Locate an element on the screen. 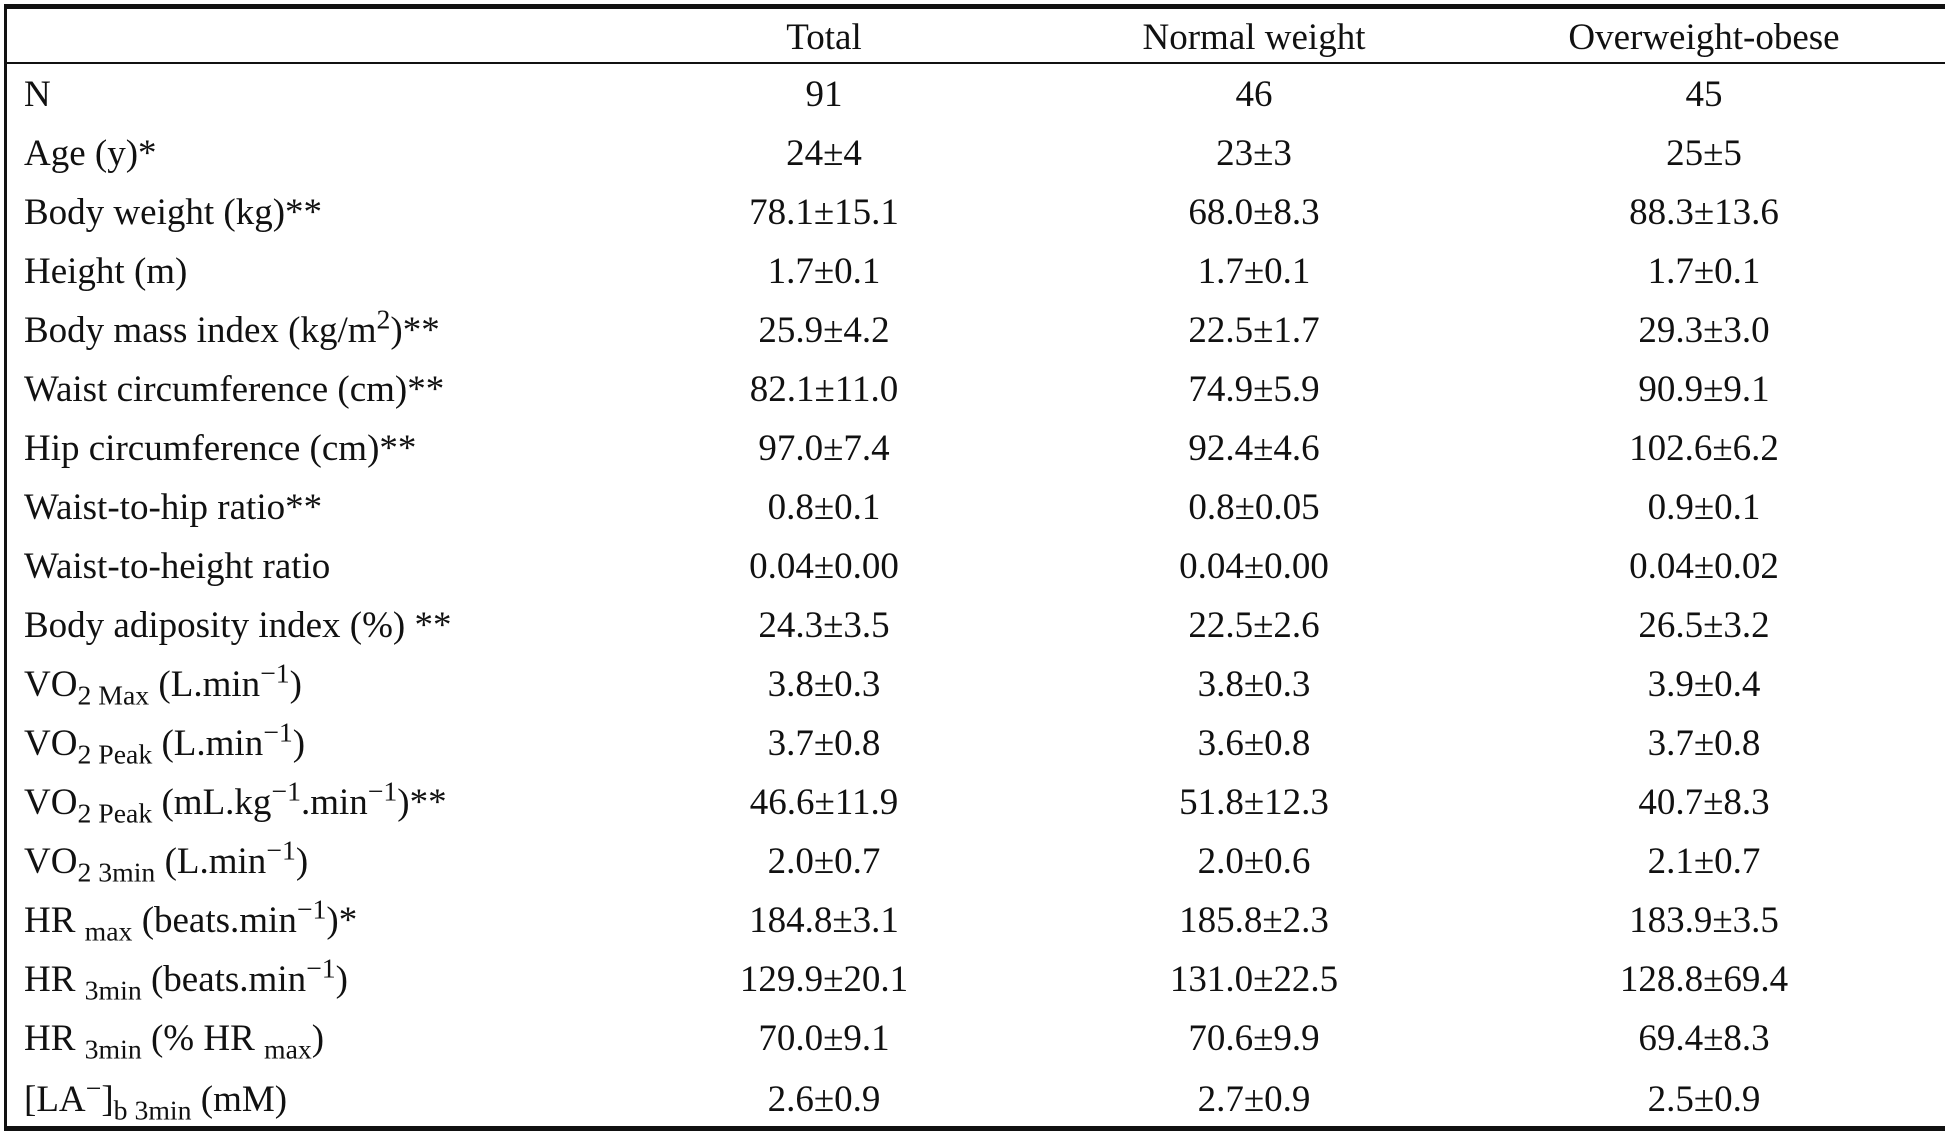 The image size is (1949, 1134). cell-normal-weight: 23±3 is located at coordinates (1254, 153).